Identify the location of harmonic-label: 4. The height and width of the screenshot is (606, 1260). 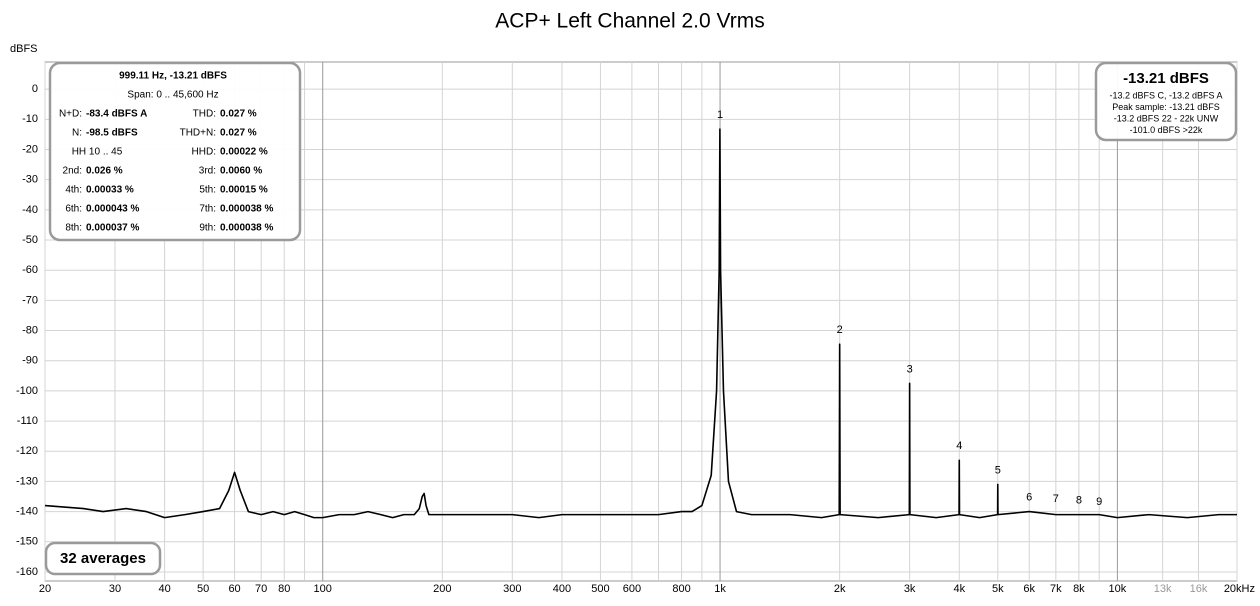
(959, 446).